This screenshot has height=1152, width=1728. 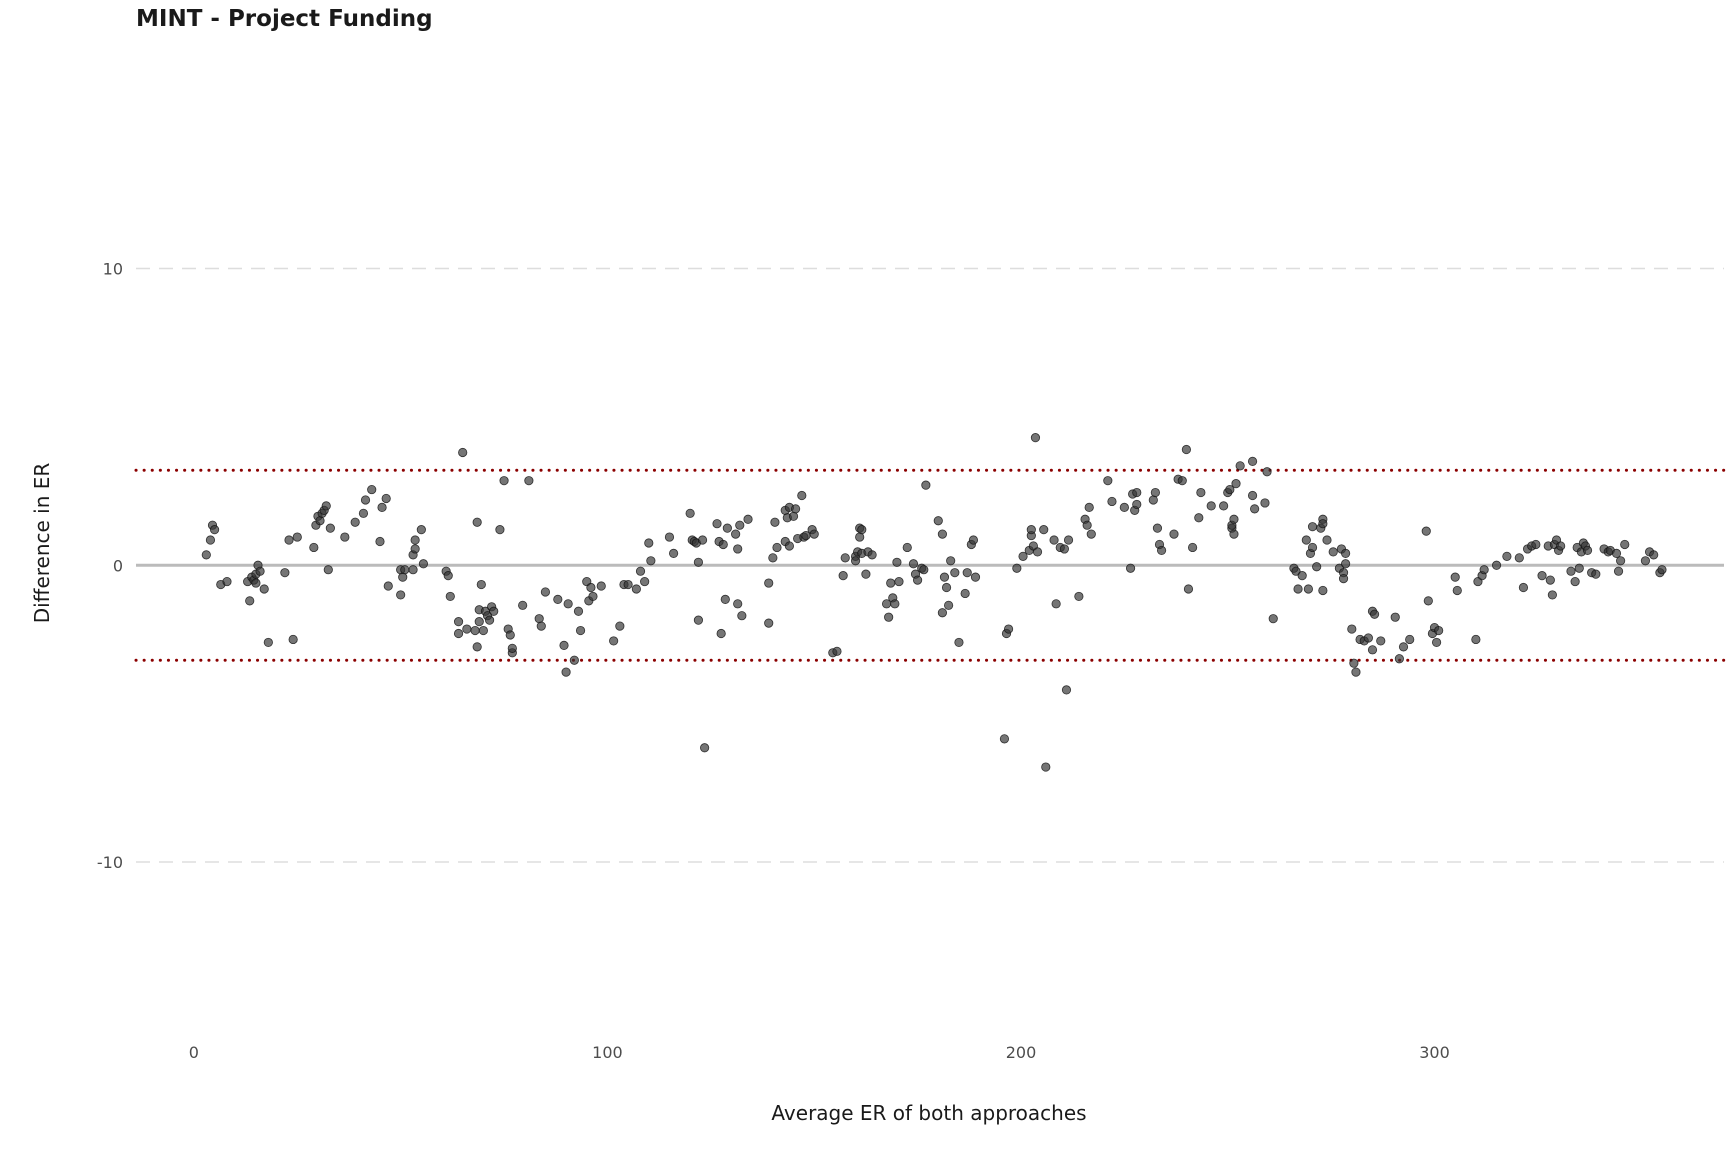 What do you see at coordinates (284, 19) in the screenshot?
I see `chart-title: MINT - Project Funding` at bounding box center [284, 19].